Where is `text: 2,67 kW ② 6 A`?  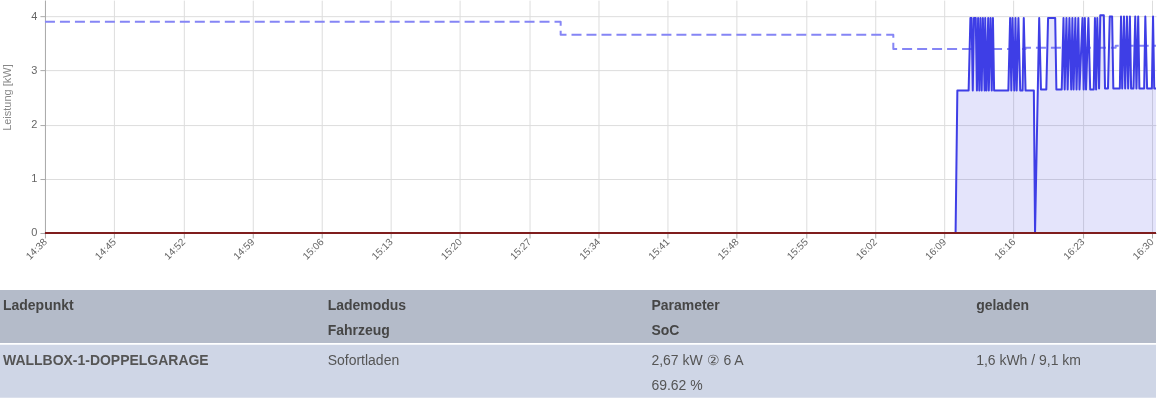
text: 2,67 kW ② 6 A is located at coordinates (698, 359).